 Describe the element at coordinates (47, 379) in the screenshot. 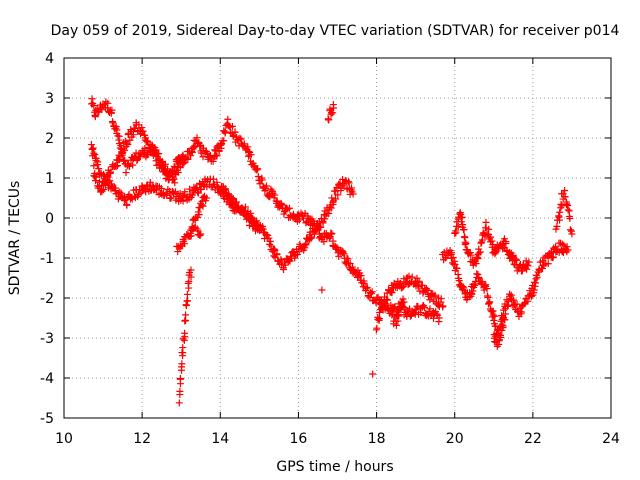

I see `y-tick-label: -4` at that location.